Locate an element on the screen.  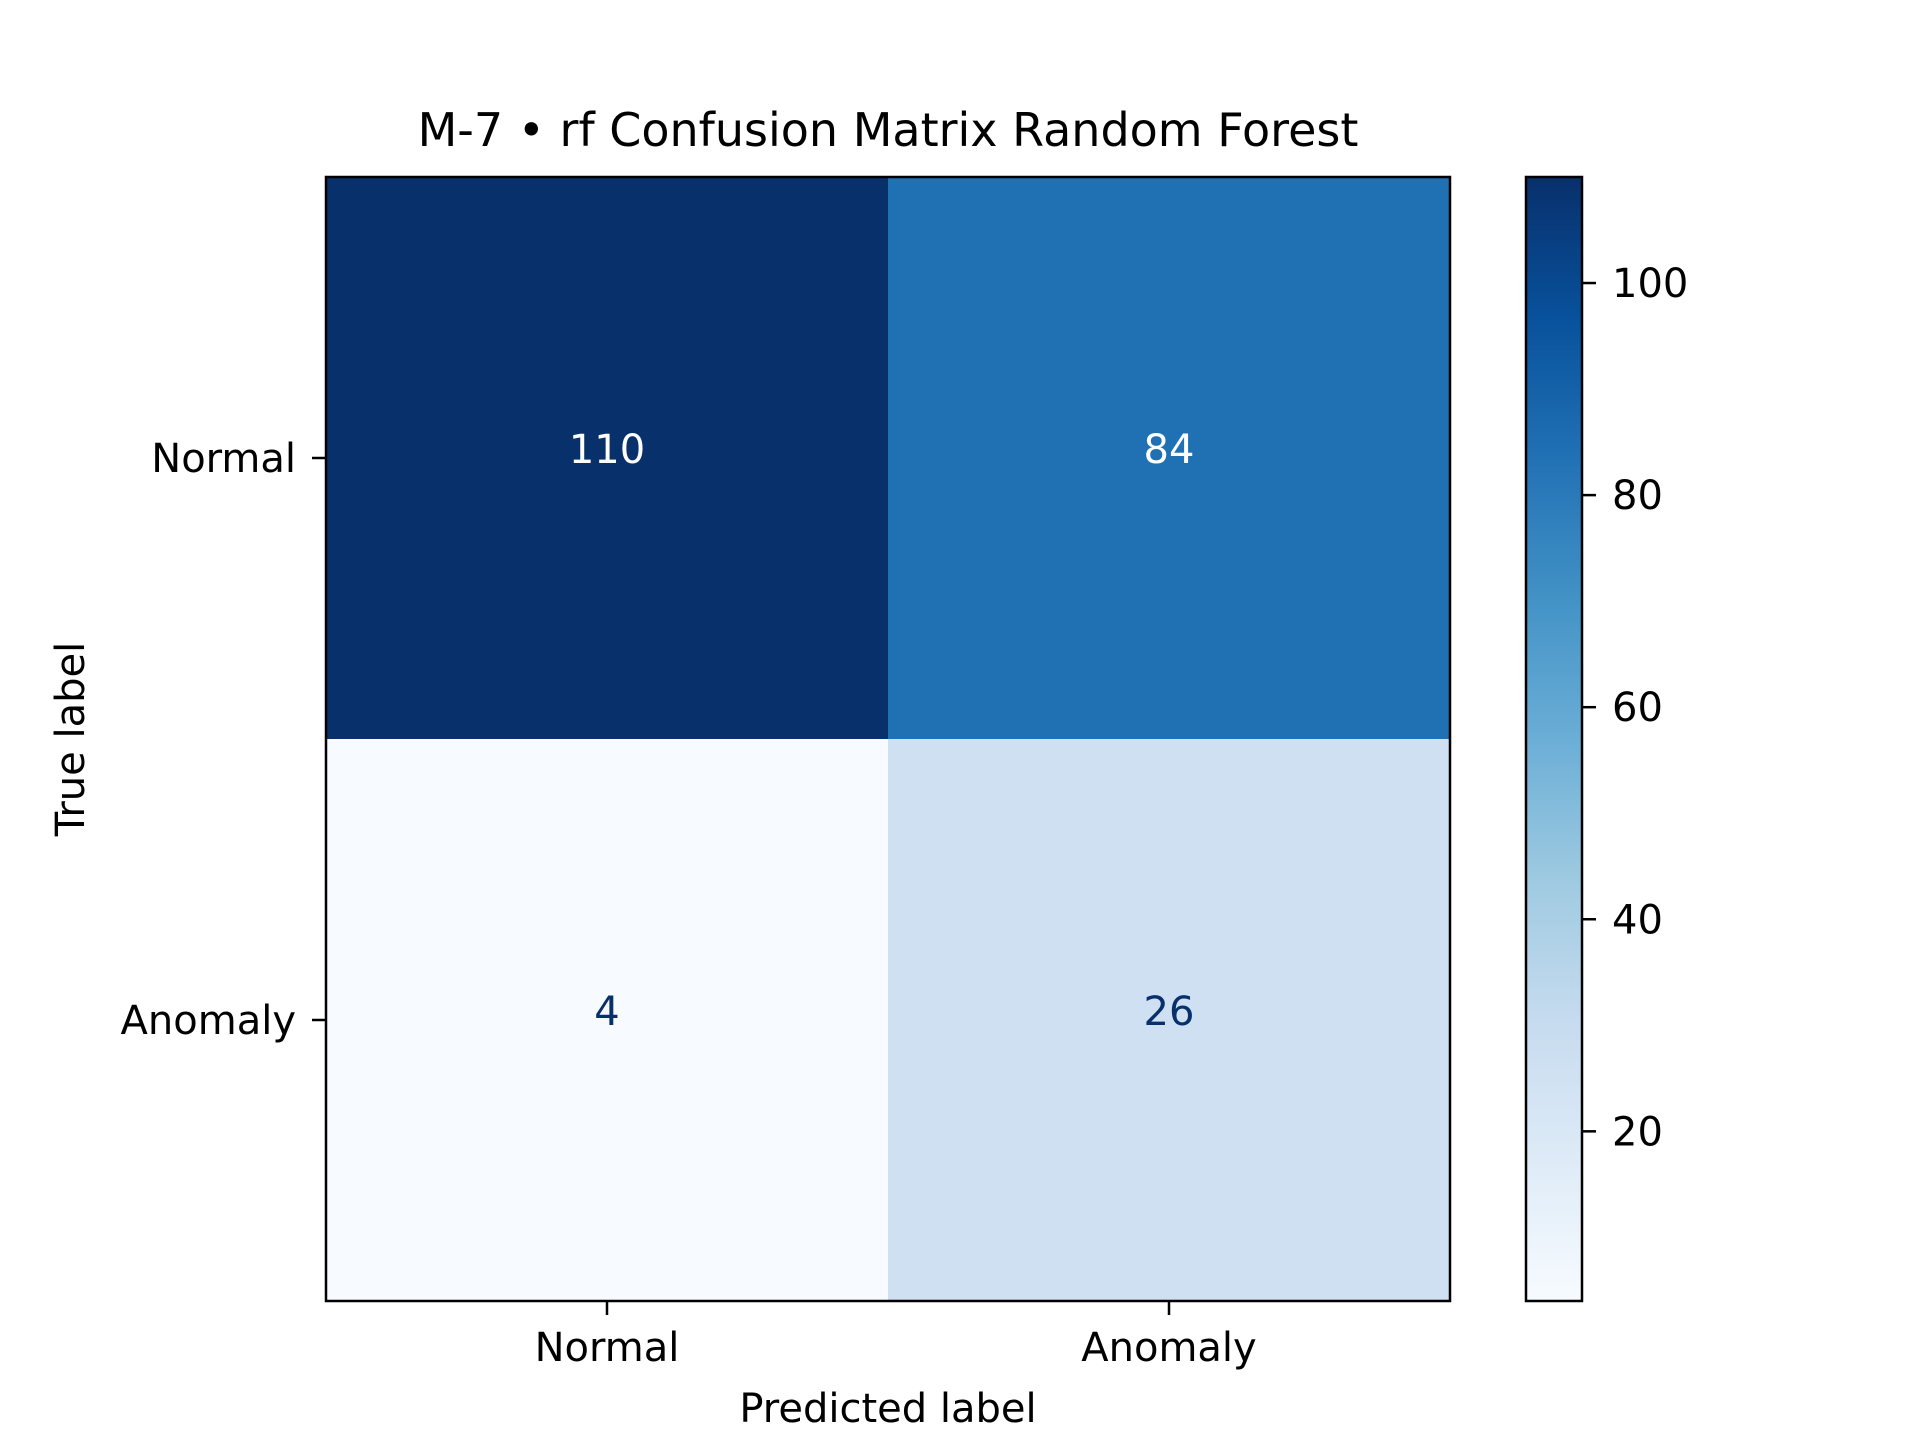
colorbar-tick-label: 20 is located at coordinates (1637, 1132).